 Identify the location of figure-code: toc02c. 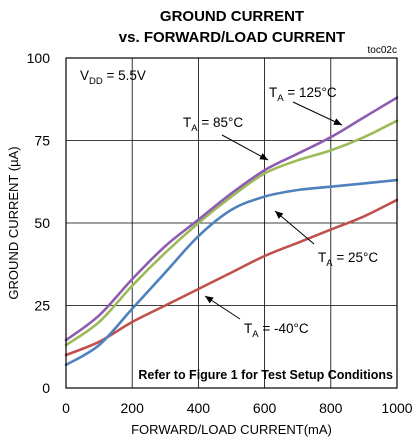
(382, 50).